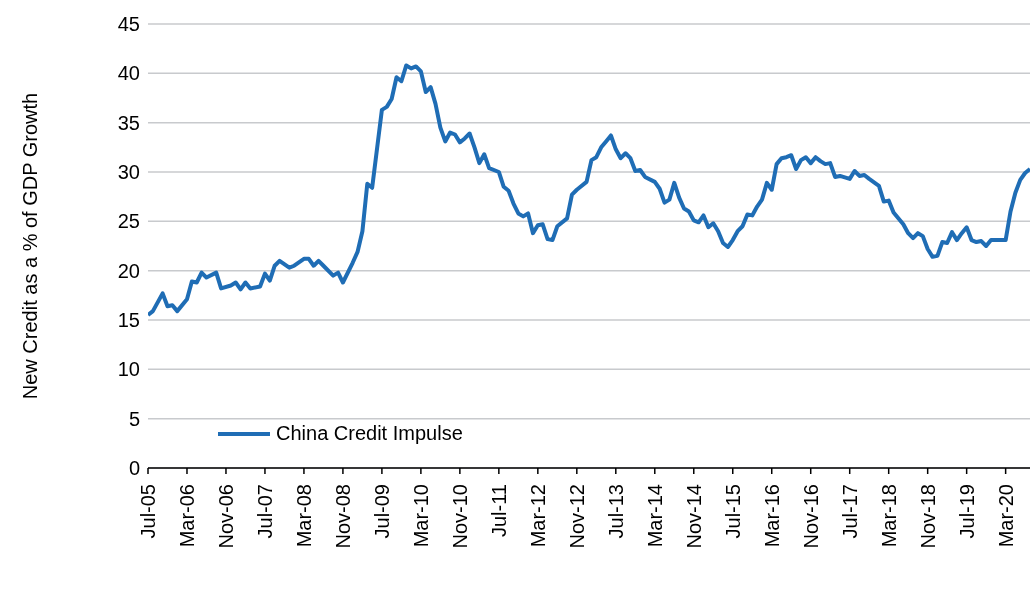 The width and height of the screenshot is (1030, 596). Describe the element at coordinates (927, 516) in the screenshot. I see `x-tick-label: Nov-18` at that location.